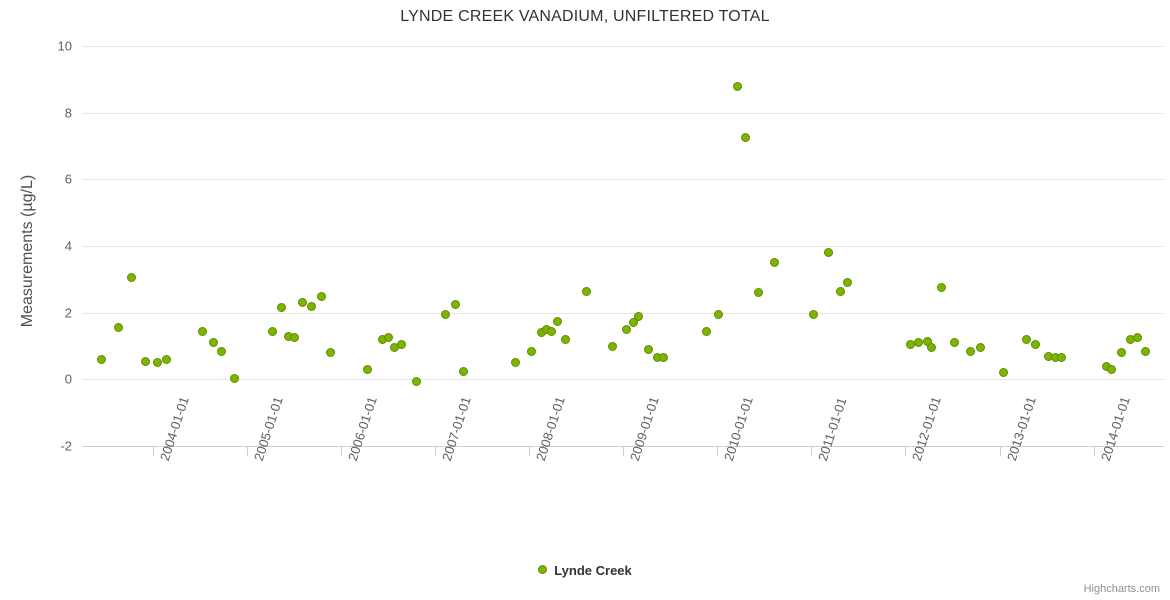  I want to click on y-axis-tick-label: 0, so click(68, 379).